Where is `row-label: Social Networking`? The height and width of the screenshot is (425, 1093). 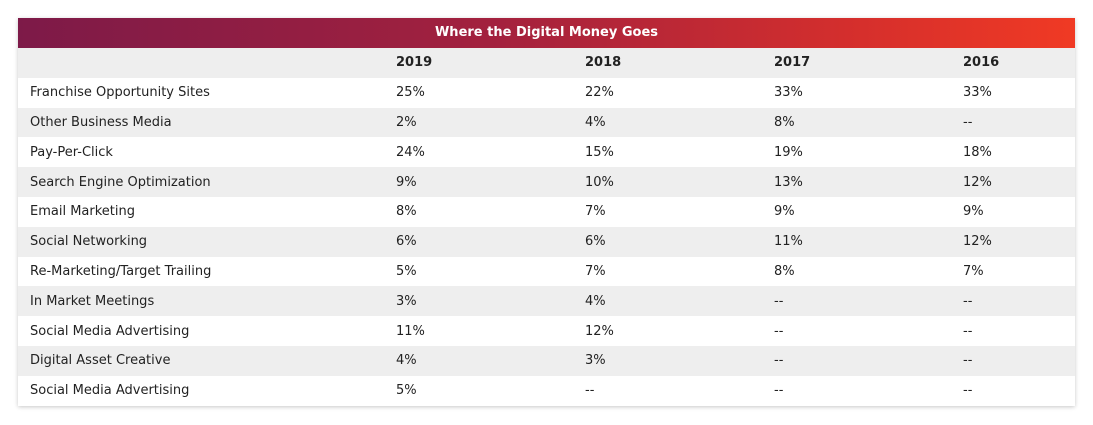
row-label: Social Networking is located at coordinates (89, 242).